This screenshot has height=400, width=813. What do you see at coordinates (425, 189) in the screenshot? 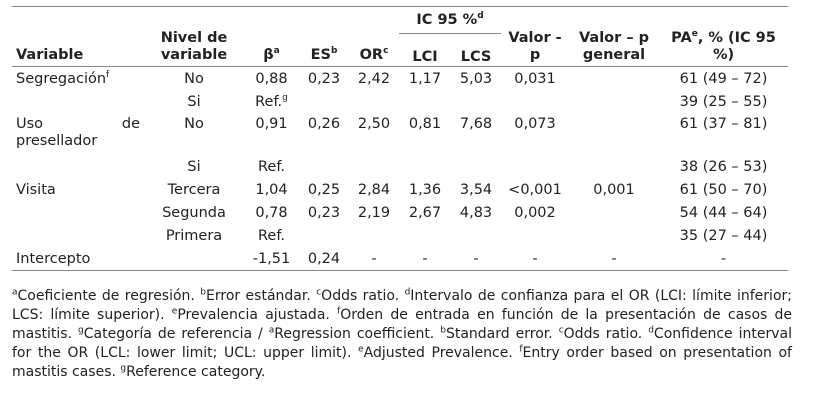
I see `cell-lci: 1,36` at bounding box center [425, 189].